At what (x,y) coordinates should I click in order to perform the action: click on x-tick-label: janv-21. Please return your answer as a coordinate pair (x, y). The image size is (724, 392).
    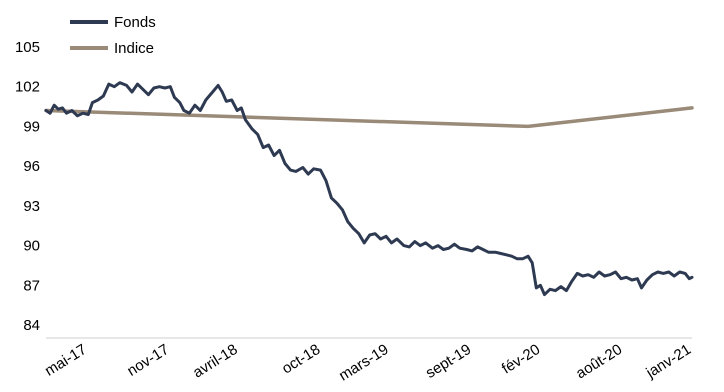
    Looking at the image, I should click on (669, 361).